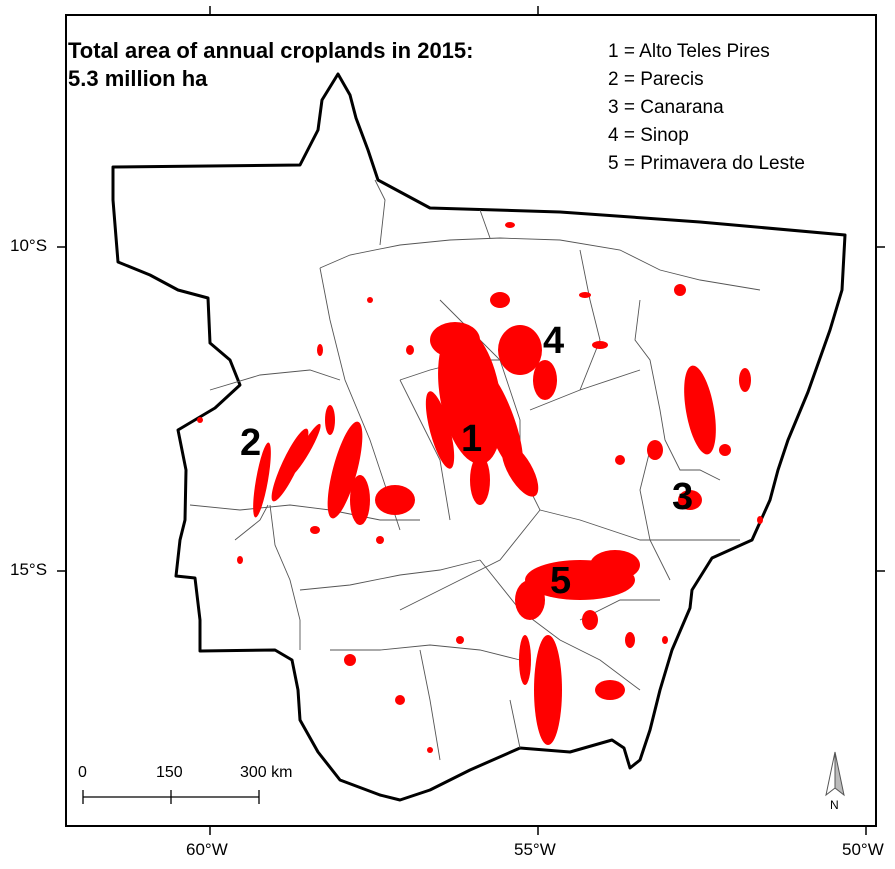 This screenshot has width=895, height=869. I want to click on legend-item: 5 = Primavera do Leste, so click(706, 163).